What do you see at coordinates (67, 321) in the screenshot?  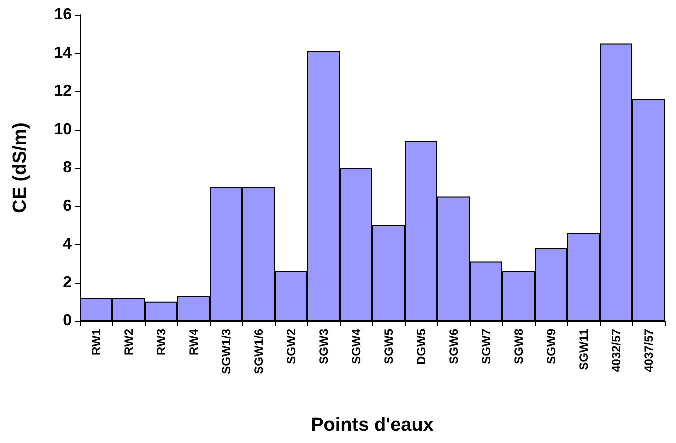 I see `y-tick-label: 0` at bounding box center [67, 321].